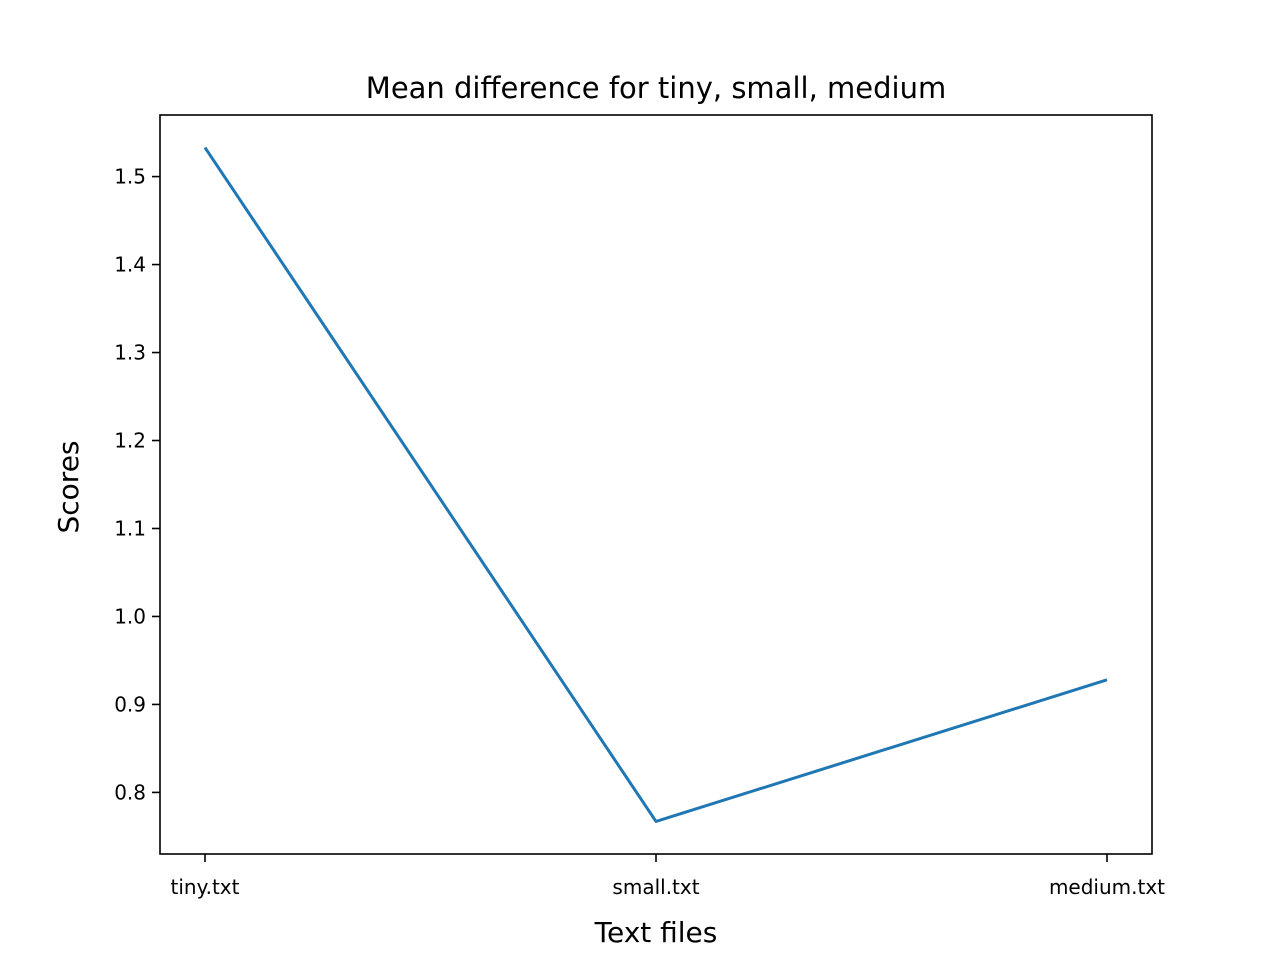 This screenshot has height=960, width=1280. What do you see at coordinates (130, 441) in the screenshot?
I see `y-tick-label: 1.2` at bounding box center [130, 441].